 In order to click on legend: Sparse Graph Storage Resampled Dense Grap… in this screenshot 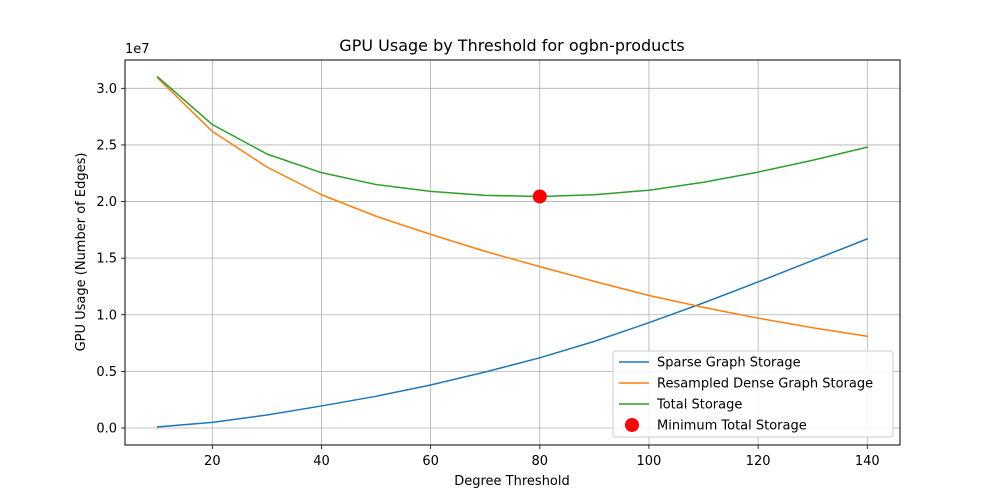, I will do `click(753, 394)`.